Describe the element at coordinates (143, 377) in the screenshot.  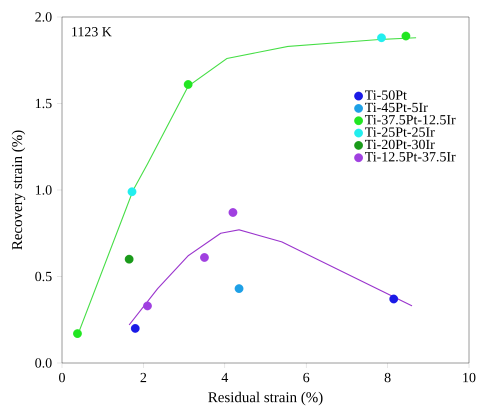
I see `x-tick-label: 2` at that location.